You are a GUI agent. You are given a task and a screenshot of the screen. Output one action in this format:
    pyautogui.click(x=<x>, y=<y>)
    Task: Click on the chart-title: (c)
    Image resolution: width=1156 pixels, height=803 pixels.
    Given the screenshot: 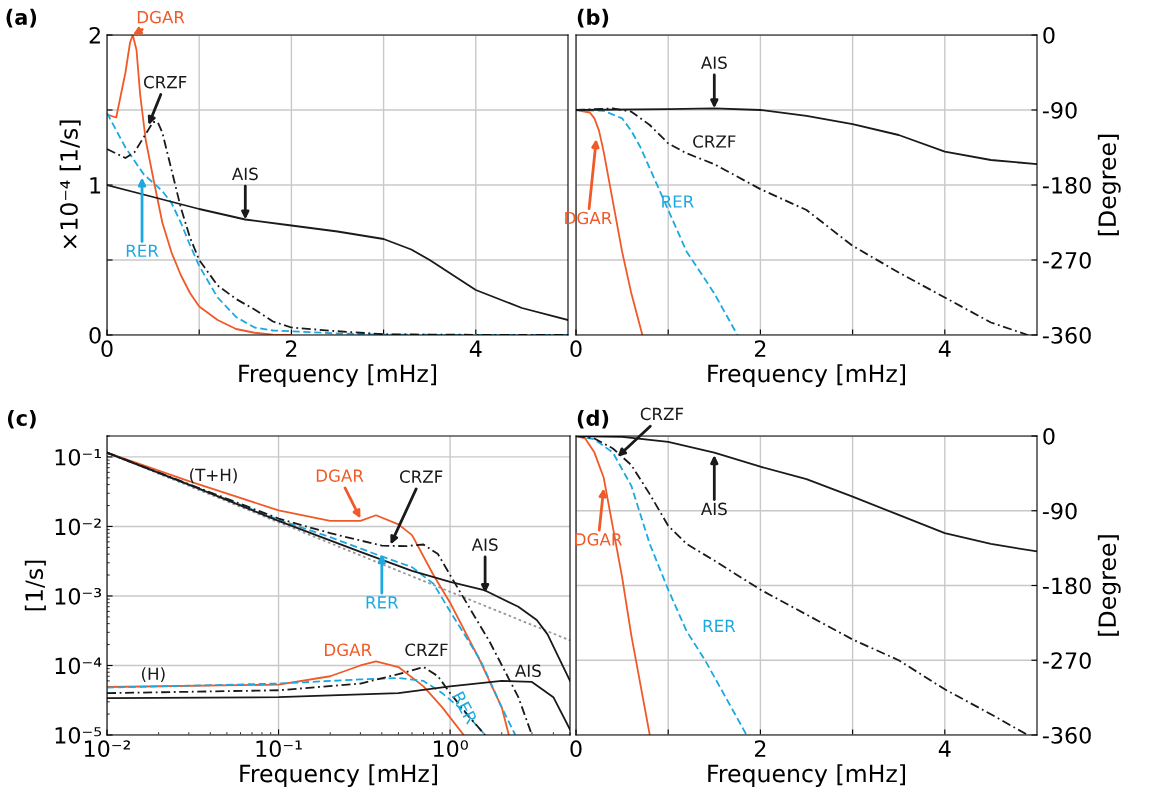 What is the action you would take?
    pyautogui.click(x=21, y=419)
    